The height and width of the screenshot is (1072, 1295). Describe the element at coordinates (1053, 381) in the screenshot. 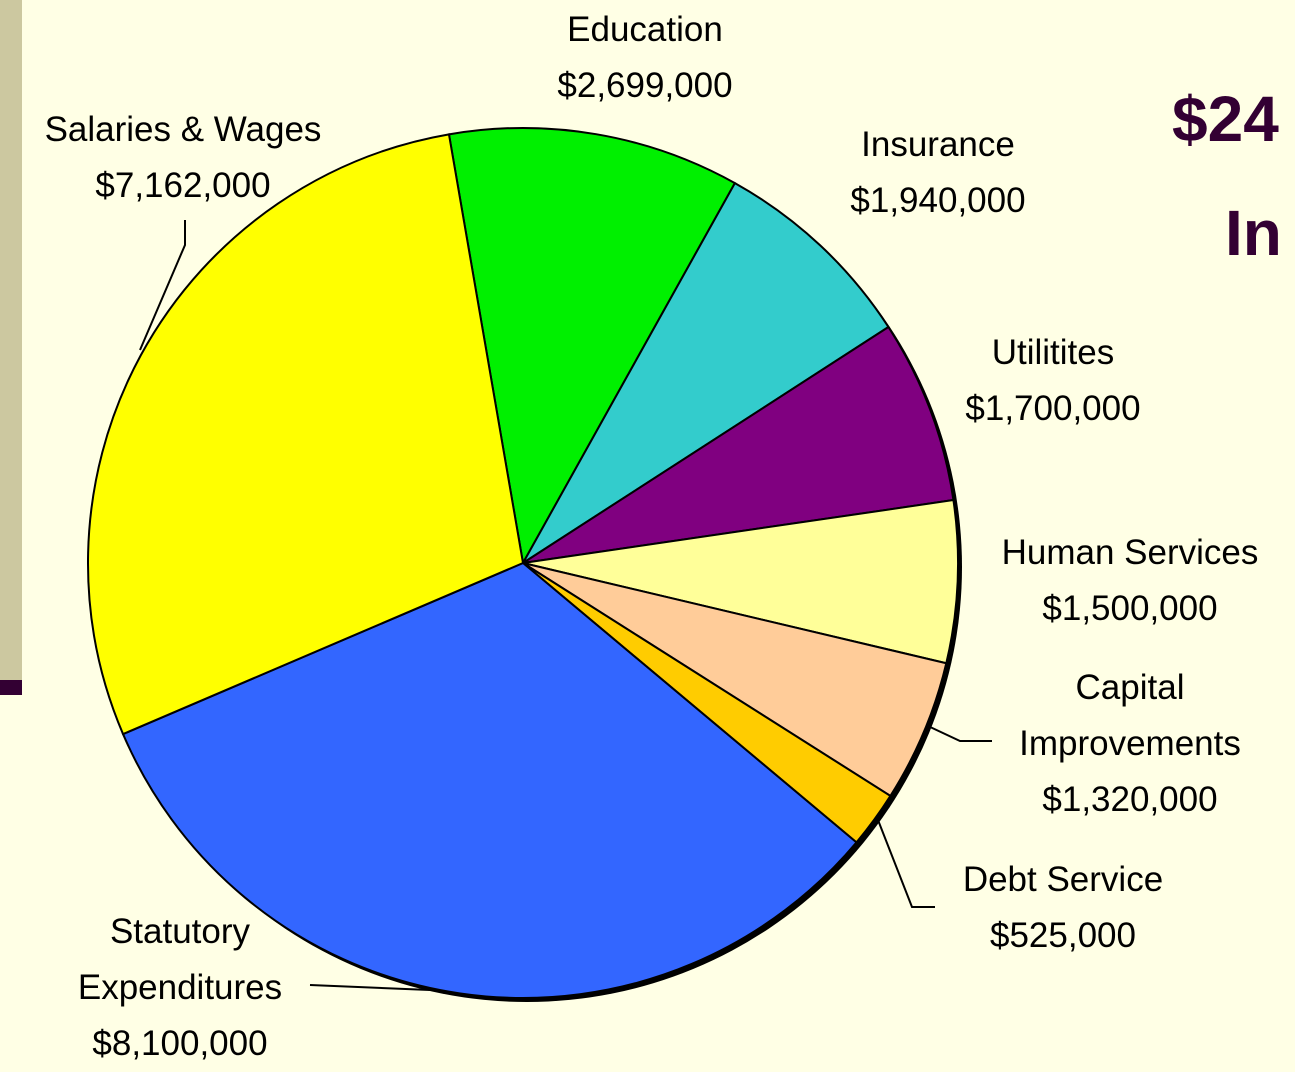

I see `slice-label: Utilitites $1,700,000` at that location.